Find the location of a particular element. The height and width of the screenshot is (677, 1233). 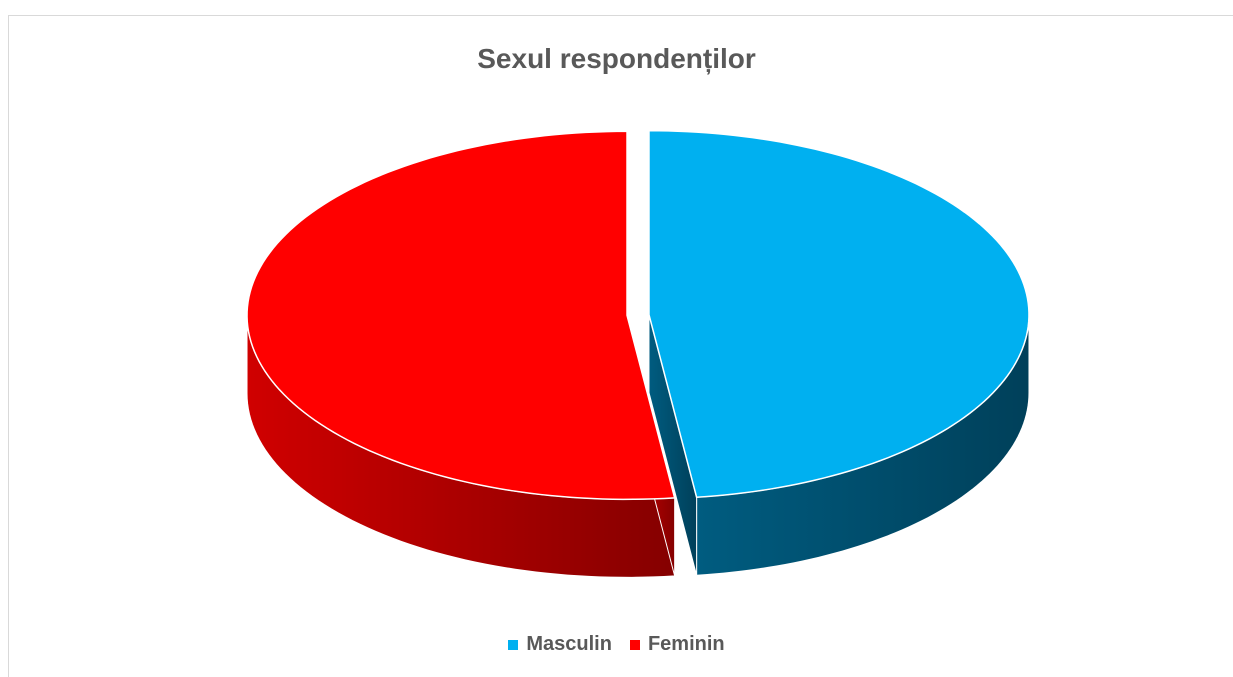

legend-swatch-feminin is located at coordinates (634, 644).